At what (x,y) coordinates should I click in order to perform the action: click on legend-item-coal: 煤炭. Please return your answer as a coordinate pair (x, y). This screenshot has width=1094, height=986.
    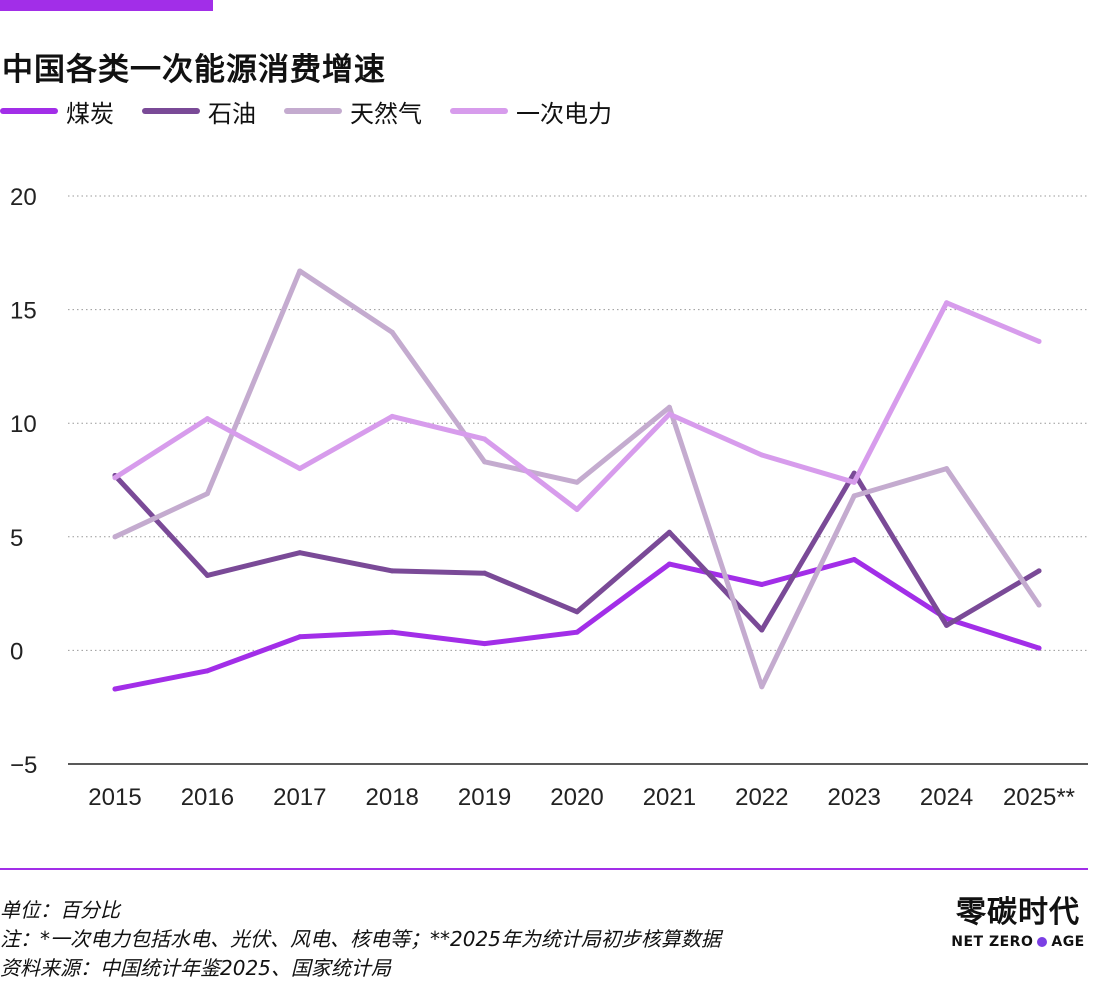
    Looking at the image, I should click on (57, 111).